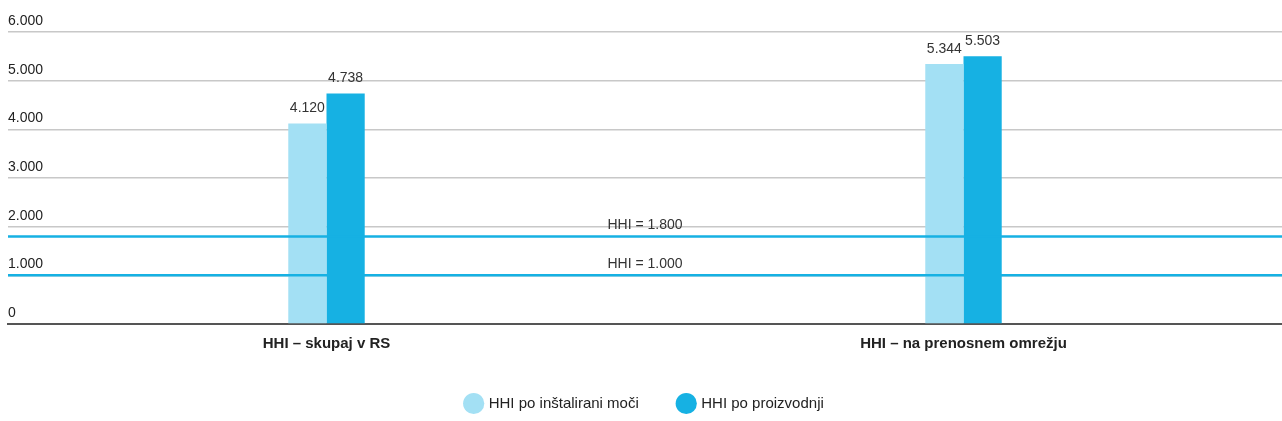 The height and width of the screenshot is (421, 1282). Describe the element at coordinates (645, 224) in the screenshot. I see `ref-line-label: HHI = 1.800` at that location.